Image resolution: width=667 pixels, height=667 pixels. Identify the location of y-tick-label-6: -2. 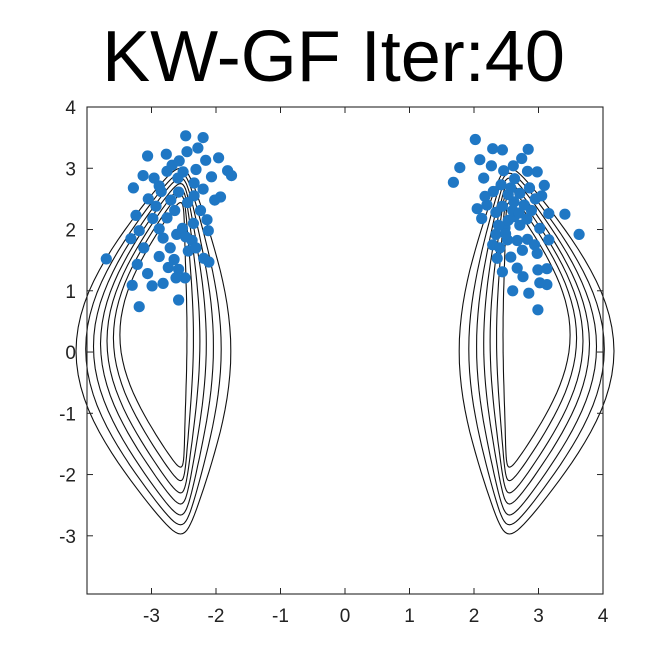
(67, 476).